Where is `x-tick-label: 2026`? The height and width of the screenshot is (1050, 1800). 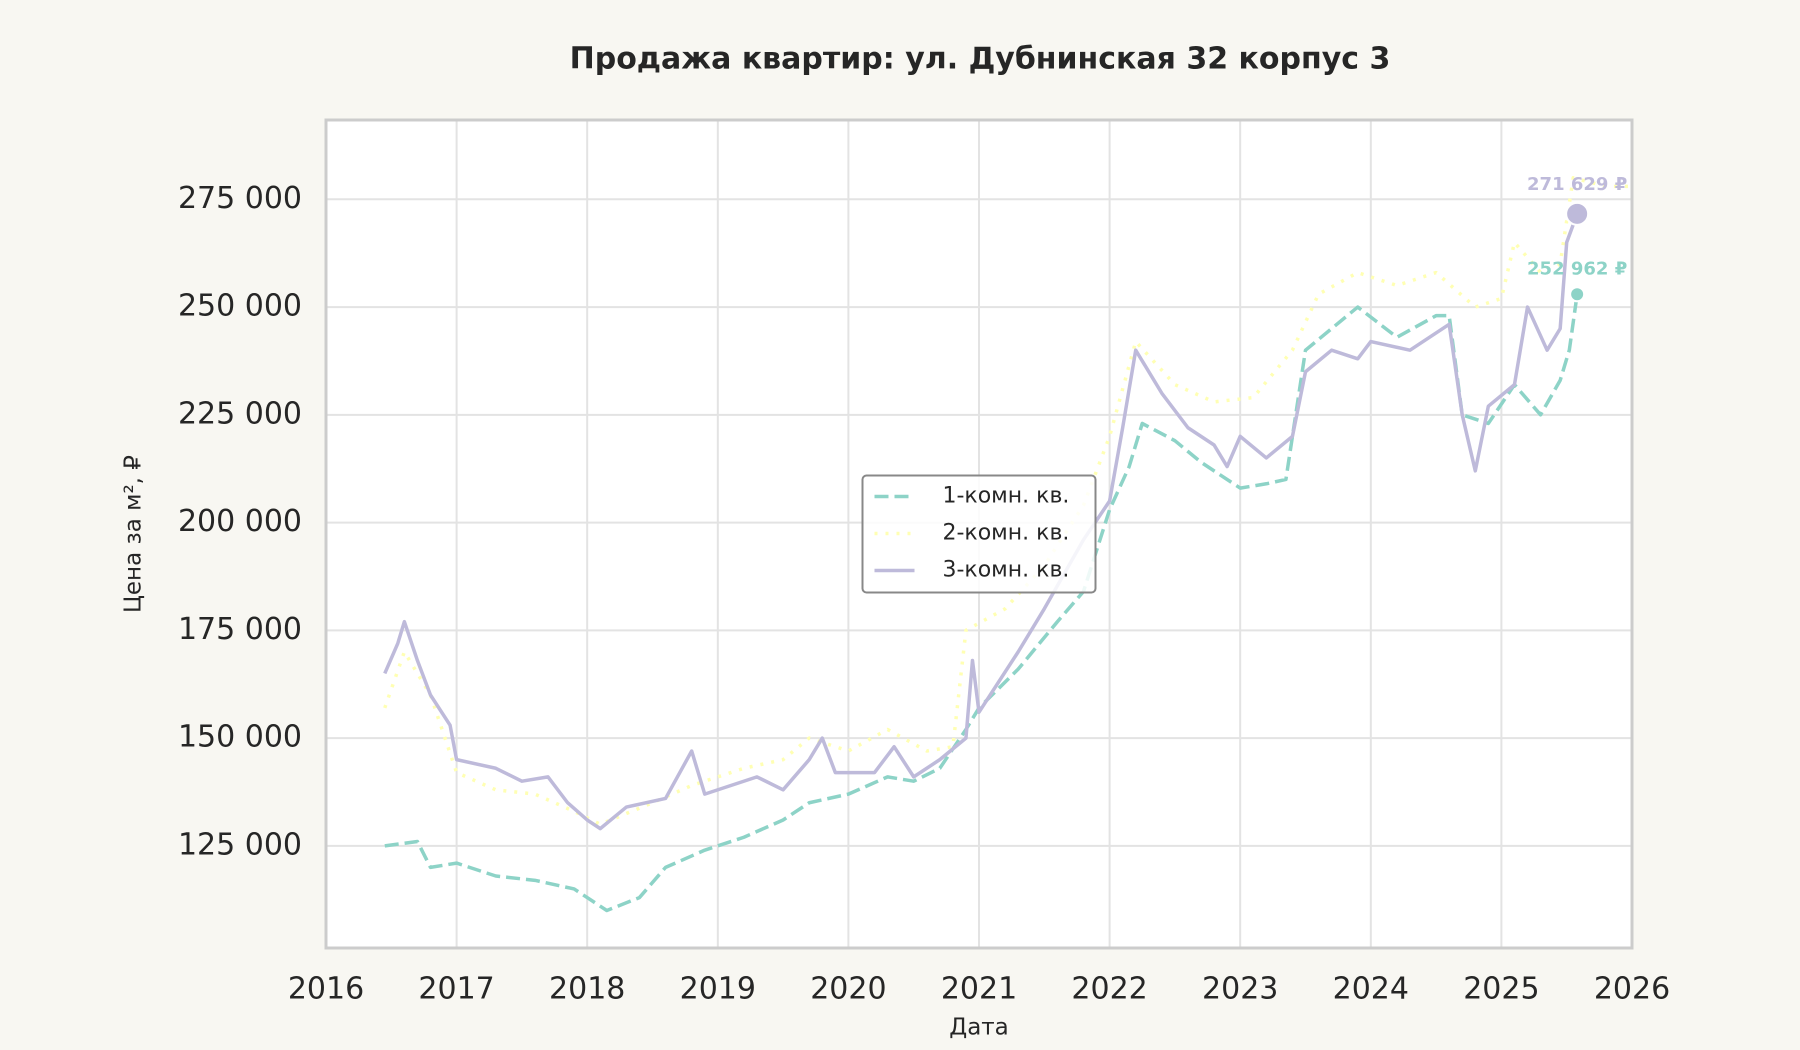
x-tick-label: 2026 is located at coordinates (1632, 989).